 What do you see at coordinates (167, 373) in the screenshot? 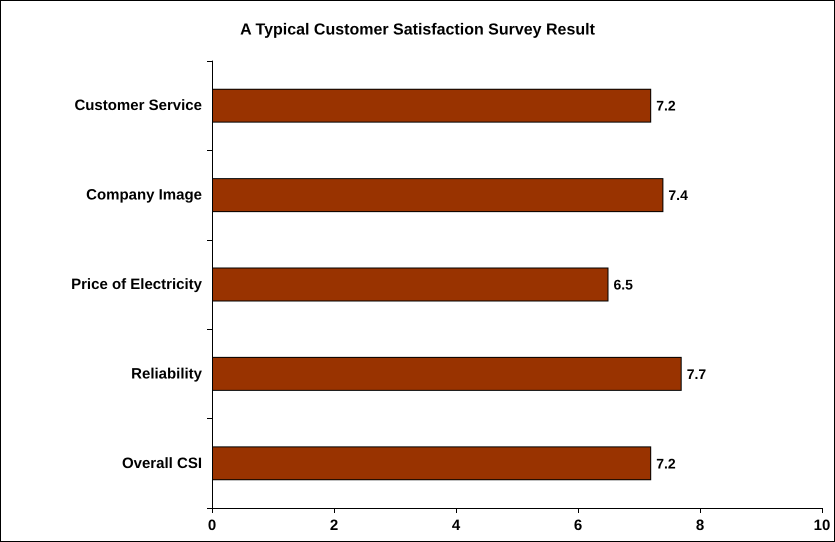
I see `y-tick-label: Reliability` at bounding box center [167, 373].